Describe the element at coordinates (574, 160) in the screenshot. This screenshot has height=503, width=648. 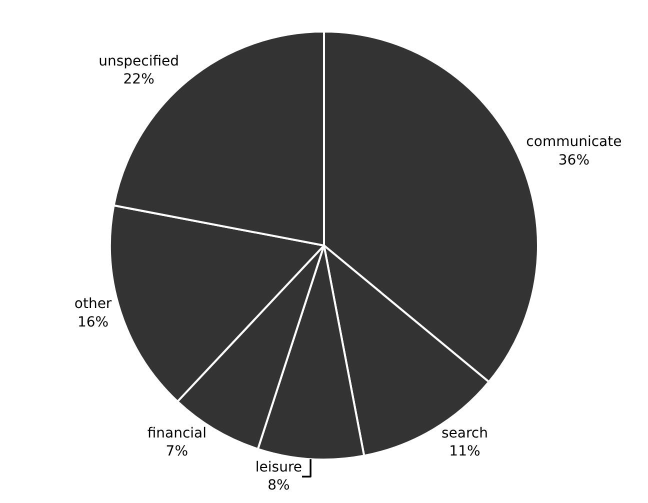
I see `data-label: 36%` at that location.